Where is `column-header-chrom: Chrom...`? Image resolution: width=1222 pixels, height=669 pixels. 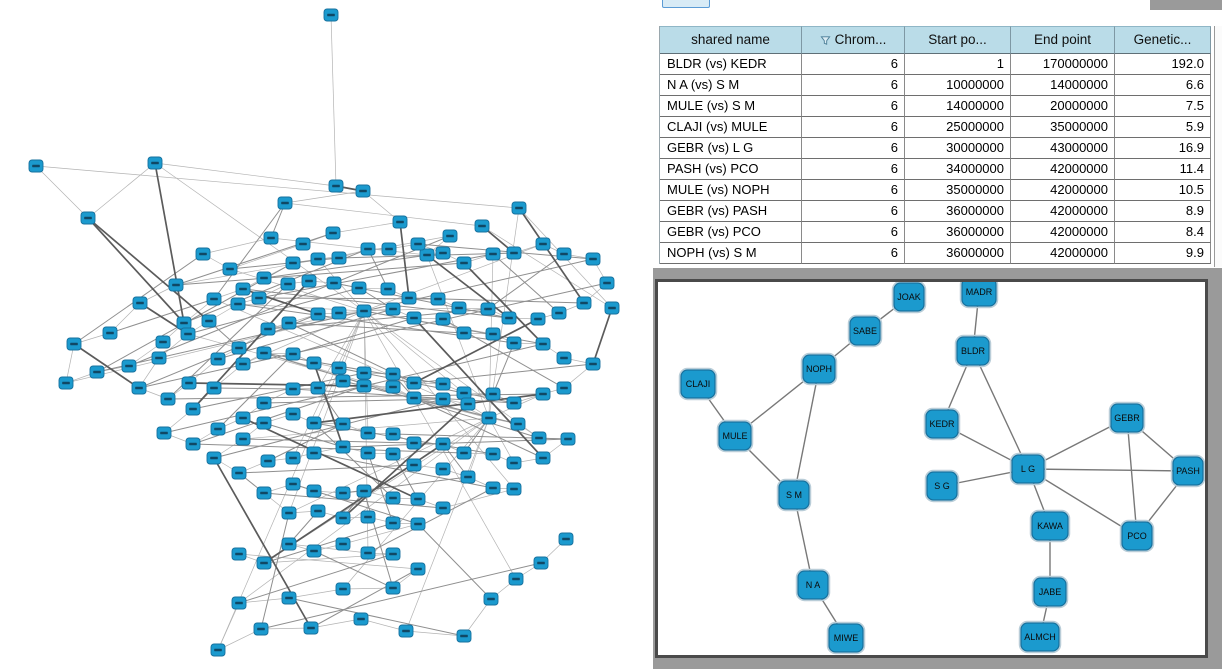
column-header-chrom: Chrom... is located at coordinates (853, 40).